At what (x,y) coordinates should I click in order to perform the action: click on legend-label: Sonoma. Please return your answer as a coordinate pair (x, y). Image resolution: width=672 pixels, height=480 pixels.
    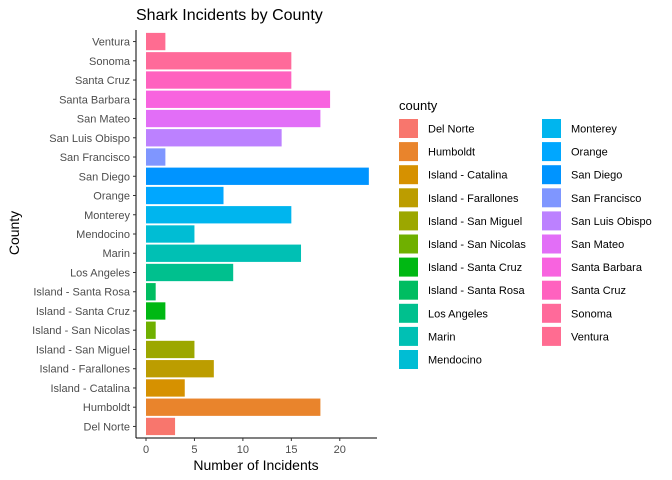
    Looking at the image, I should click on (592, 314).